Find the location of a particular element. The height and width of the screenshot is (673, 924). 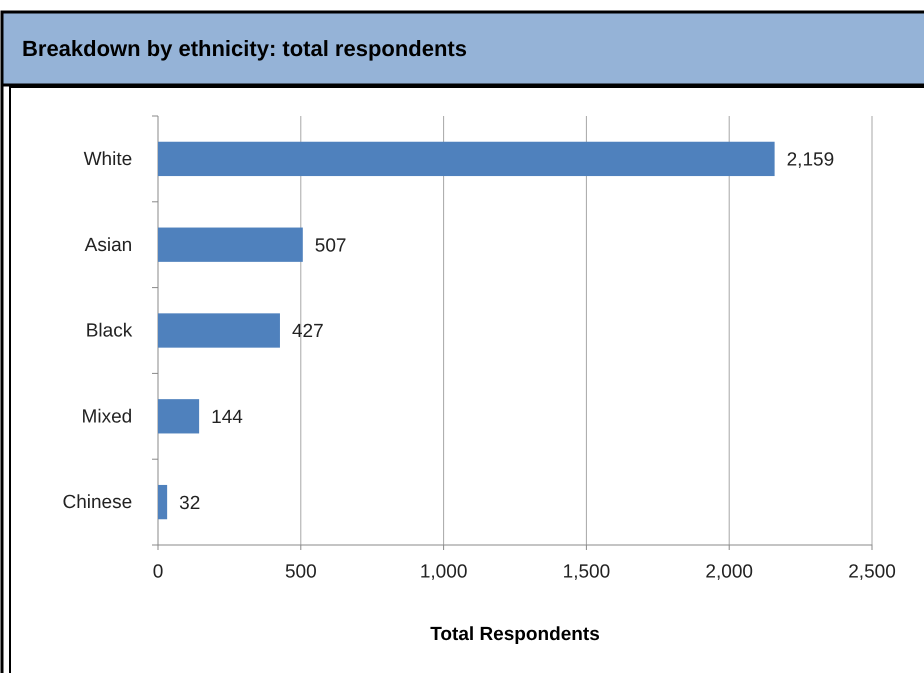

x-tick-label: 2,000 is located at coordinates (729, 572).